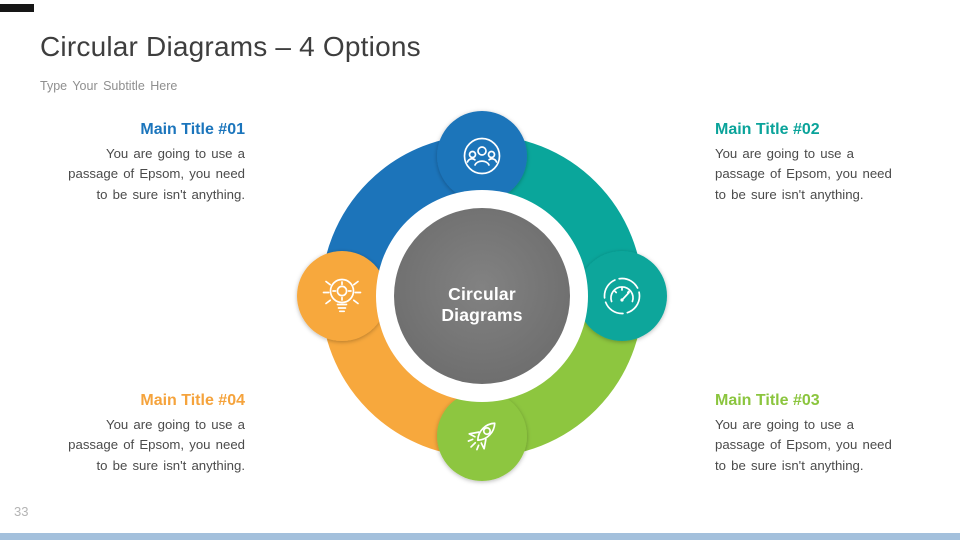 This screenshot has width=960, height=540. I want to click on slide-page-number: 33, so click(21, 511).